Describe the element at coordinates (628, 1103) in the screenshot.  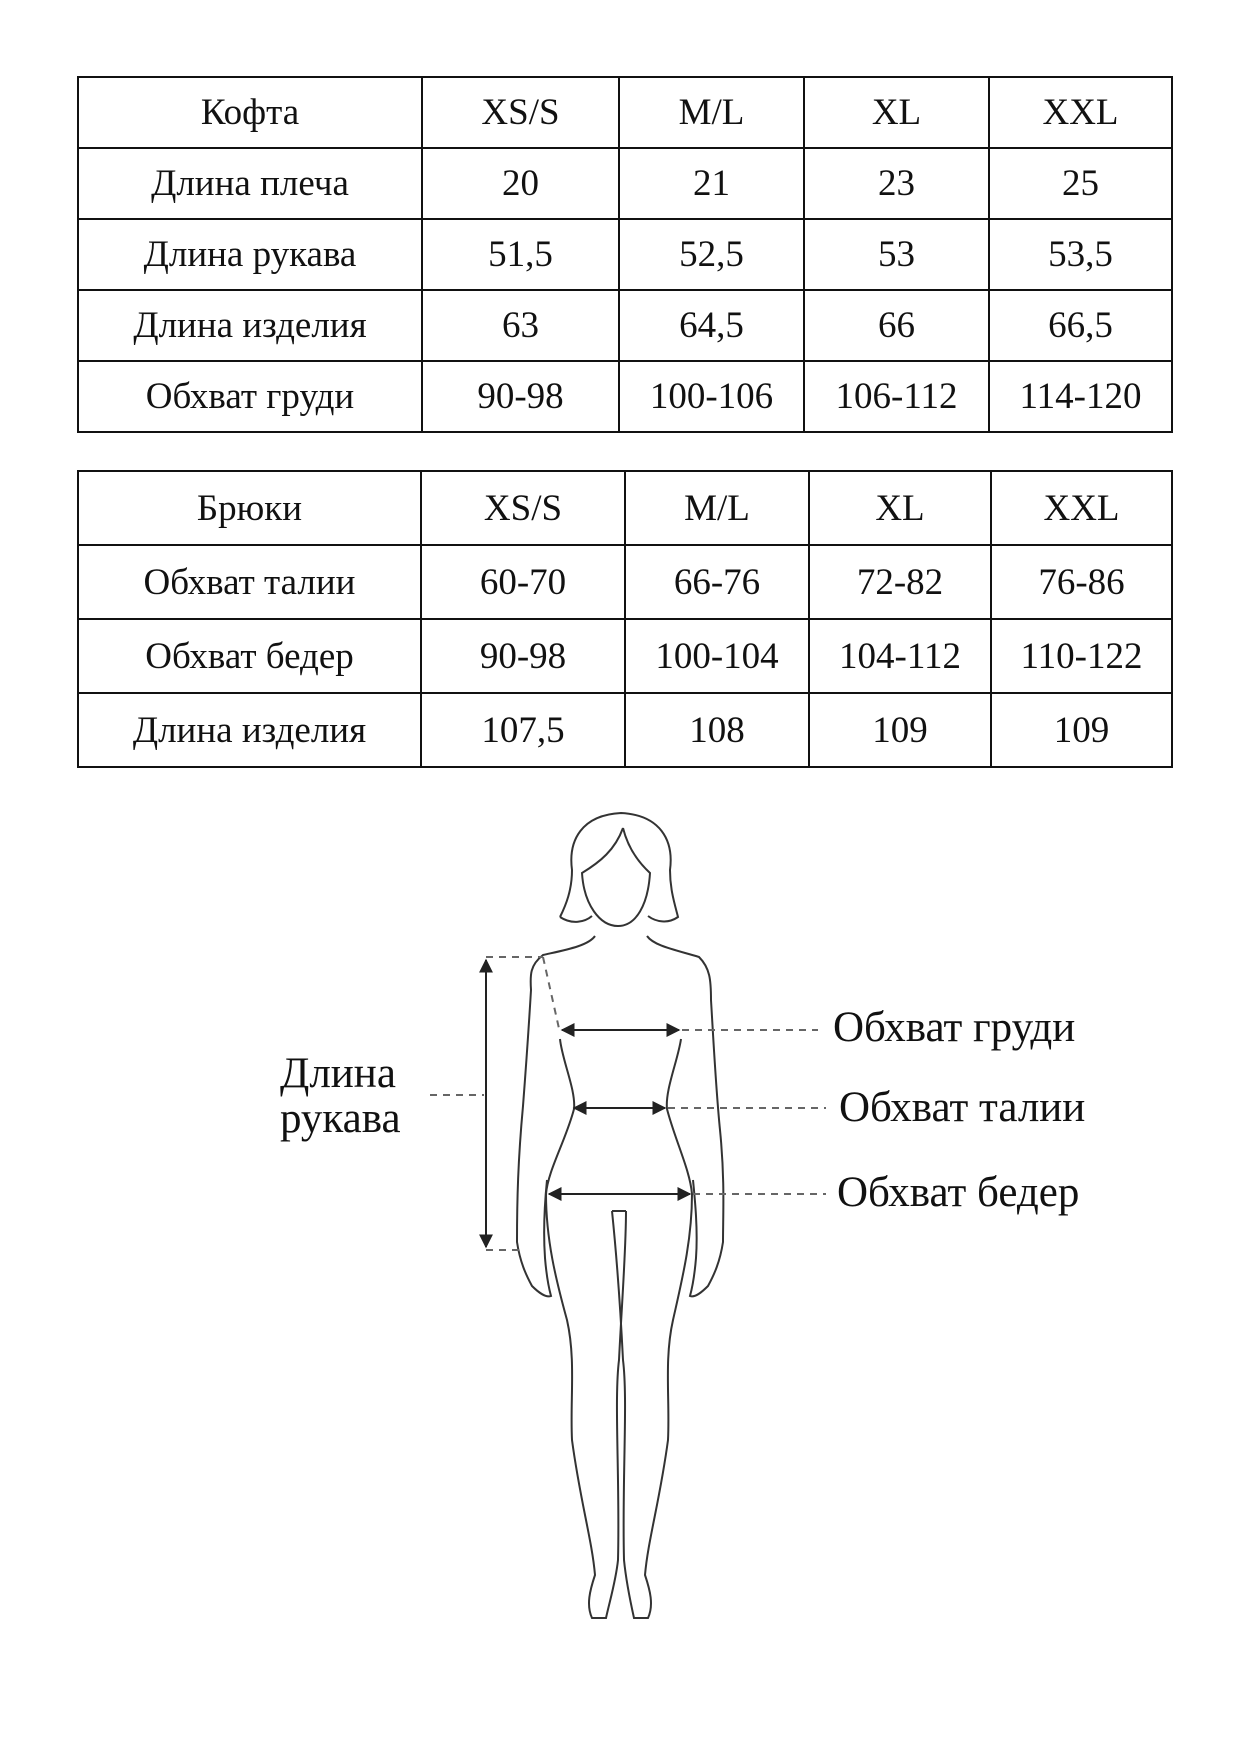
I see `measurement-guides` at that location.